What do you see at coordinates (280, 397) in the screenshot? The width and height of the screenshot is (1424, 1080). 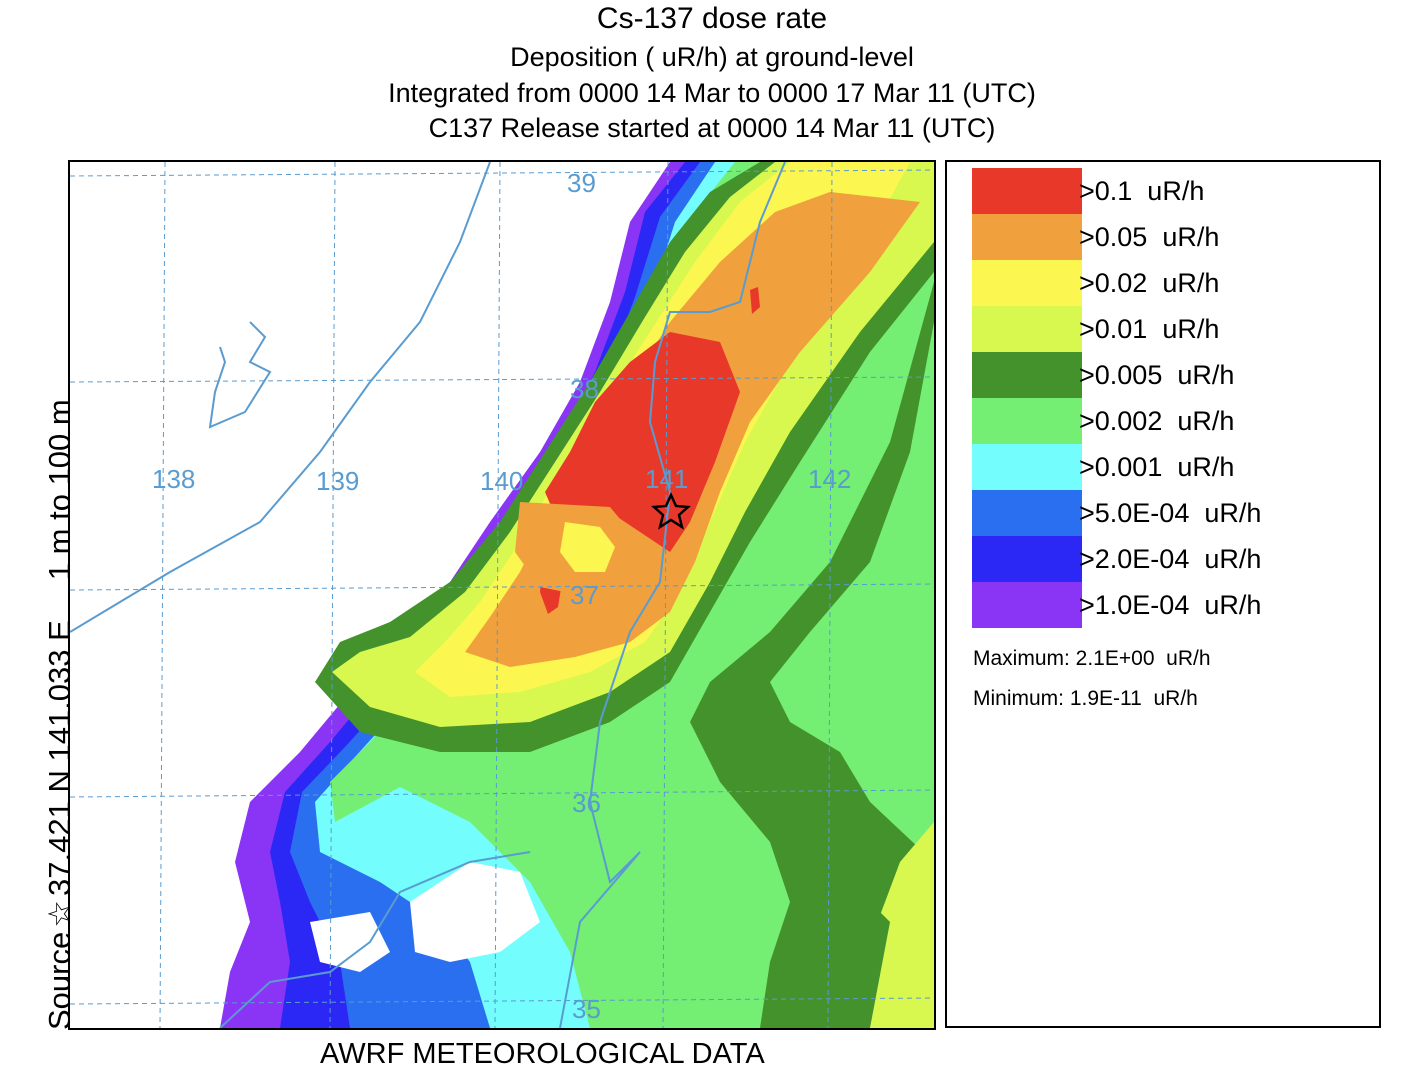 I see `coastline` at bounding box center [280, 397].